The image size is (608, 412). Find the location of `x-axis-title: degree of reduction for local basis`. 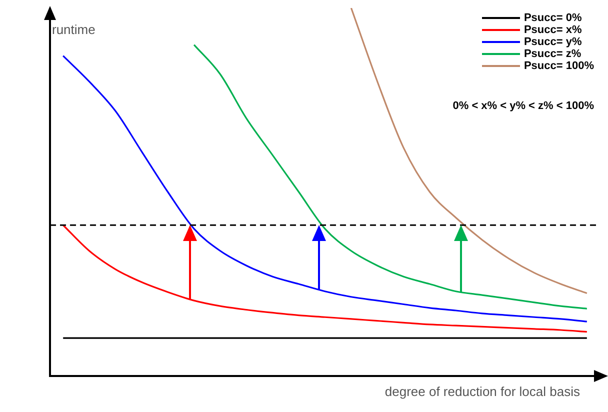

x-axis-title: degree of reduction for local basis is located at coordinates (482, 391).